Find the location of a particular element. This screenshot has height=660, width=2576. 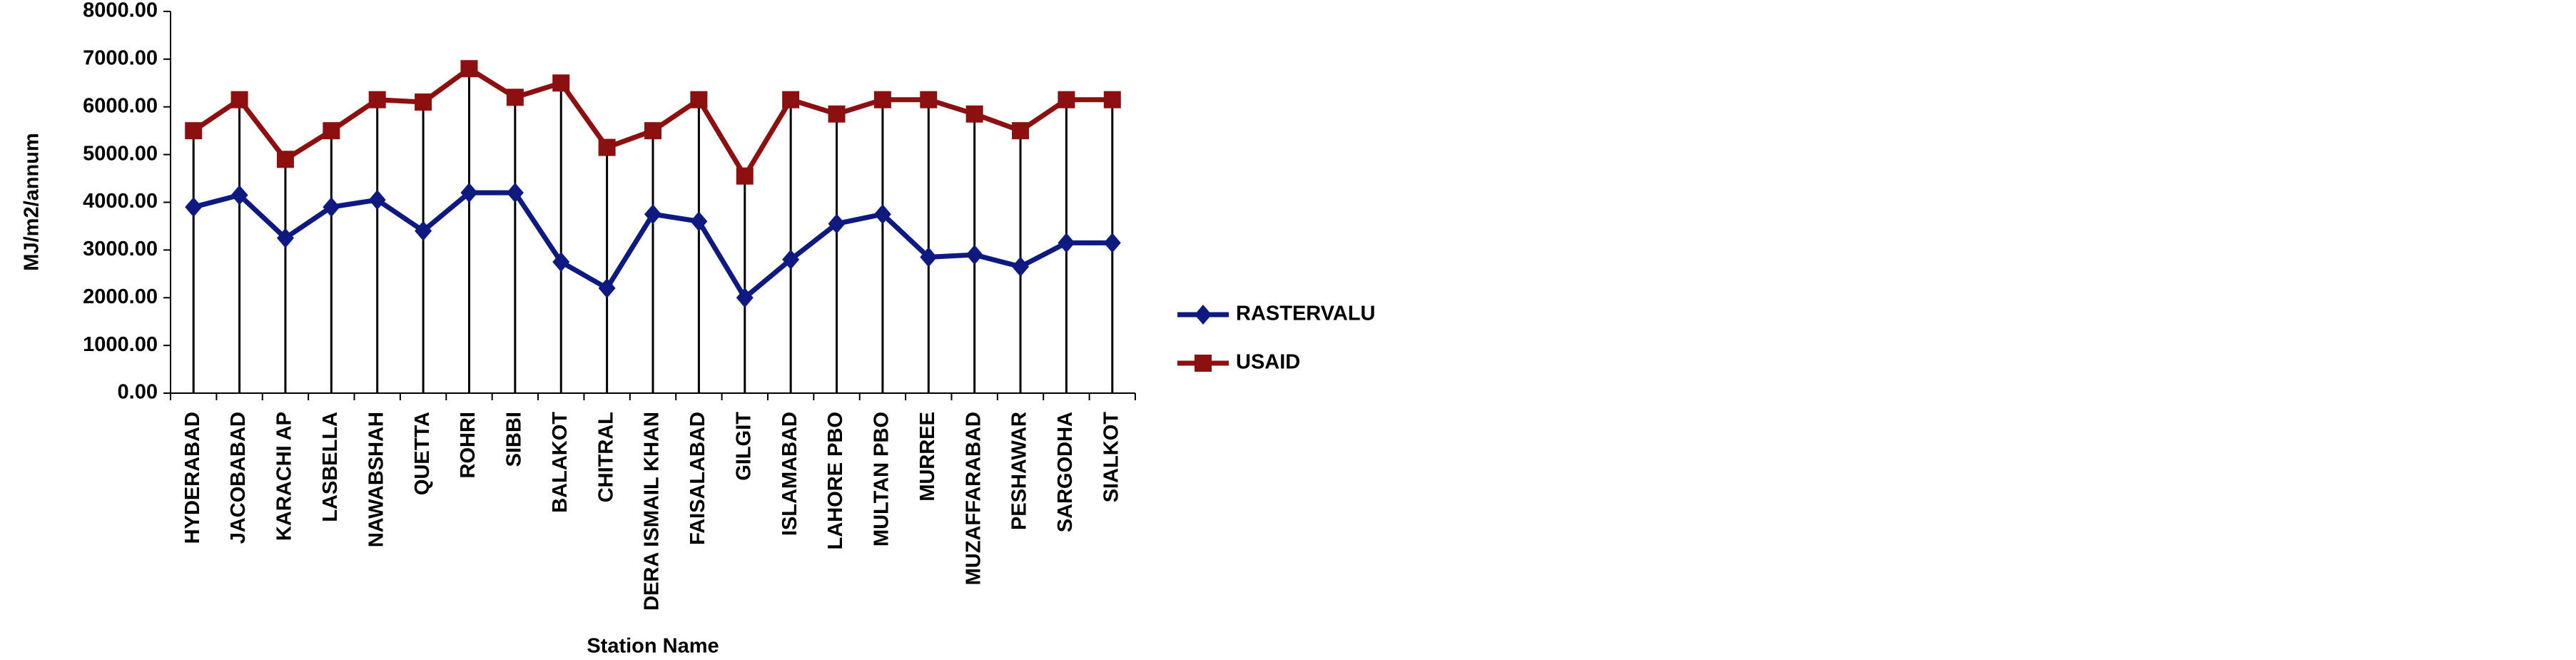

x-tick-label: DERA ISMAIL KHAN is located at coordinates (652, 511).